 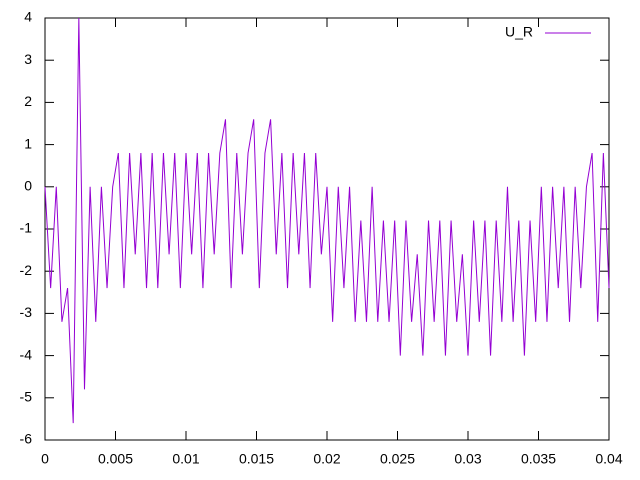 What do you see at coordinates (26, 354) in the screenshot?
I see `y-tick-label: -4` at bounding box center [26, 354].